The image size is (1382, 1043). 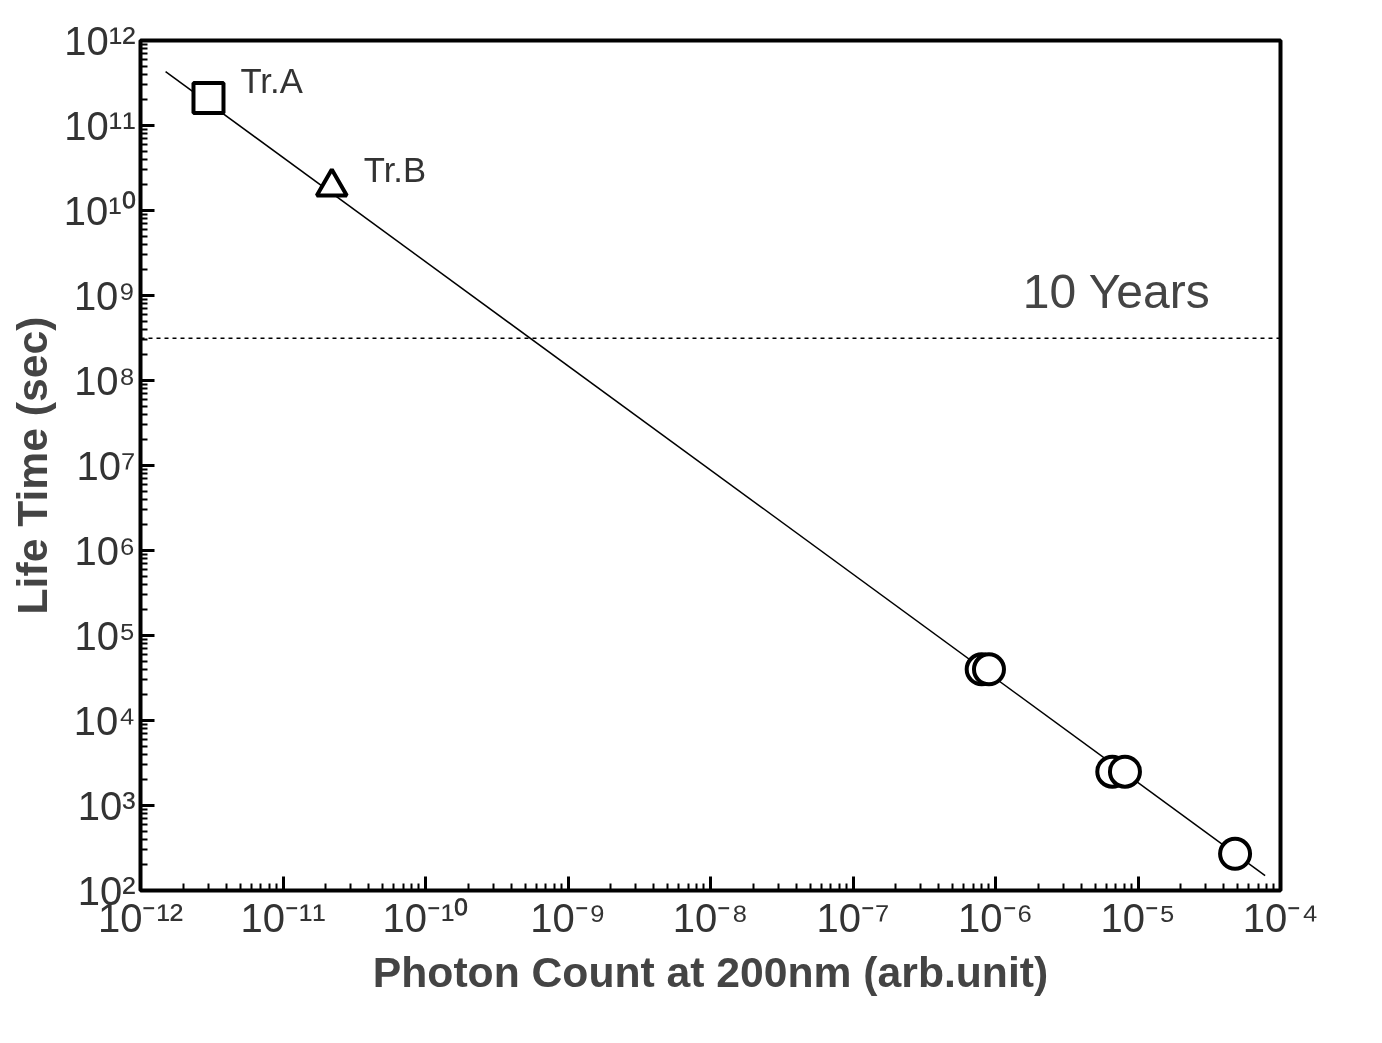 What do you see at coordinates (710, 917) in the screenshot?
I see `x-tick-label: 10⁻⁸` at bounding box center [710, 917].